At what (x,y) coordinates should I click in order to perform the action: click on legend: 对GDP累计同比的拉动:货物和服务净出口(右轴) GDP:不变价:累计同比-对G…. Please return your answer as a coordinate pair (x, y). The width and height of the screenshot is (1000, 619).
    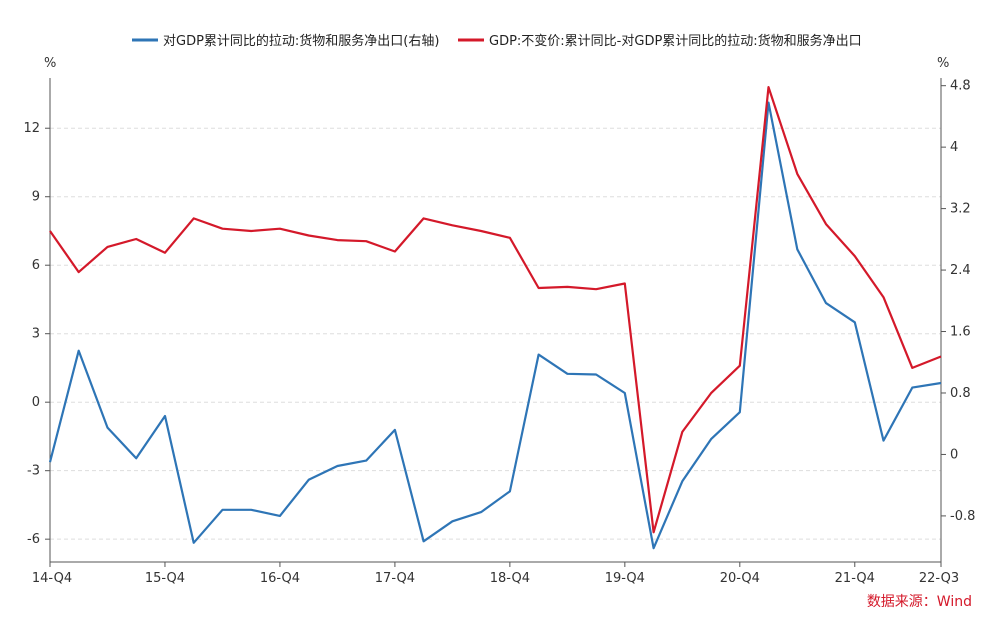
    Looking at the image, I should click on (497, 41).